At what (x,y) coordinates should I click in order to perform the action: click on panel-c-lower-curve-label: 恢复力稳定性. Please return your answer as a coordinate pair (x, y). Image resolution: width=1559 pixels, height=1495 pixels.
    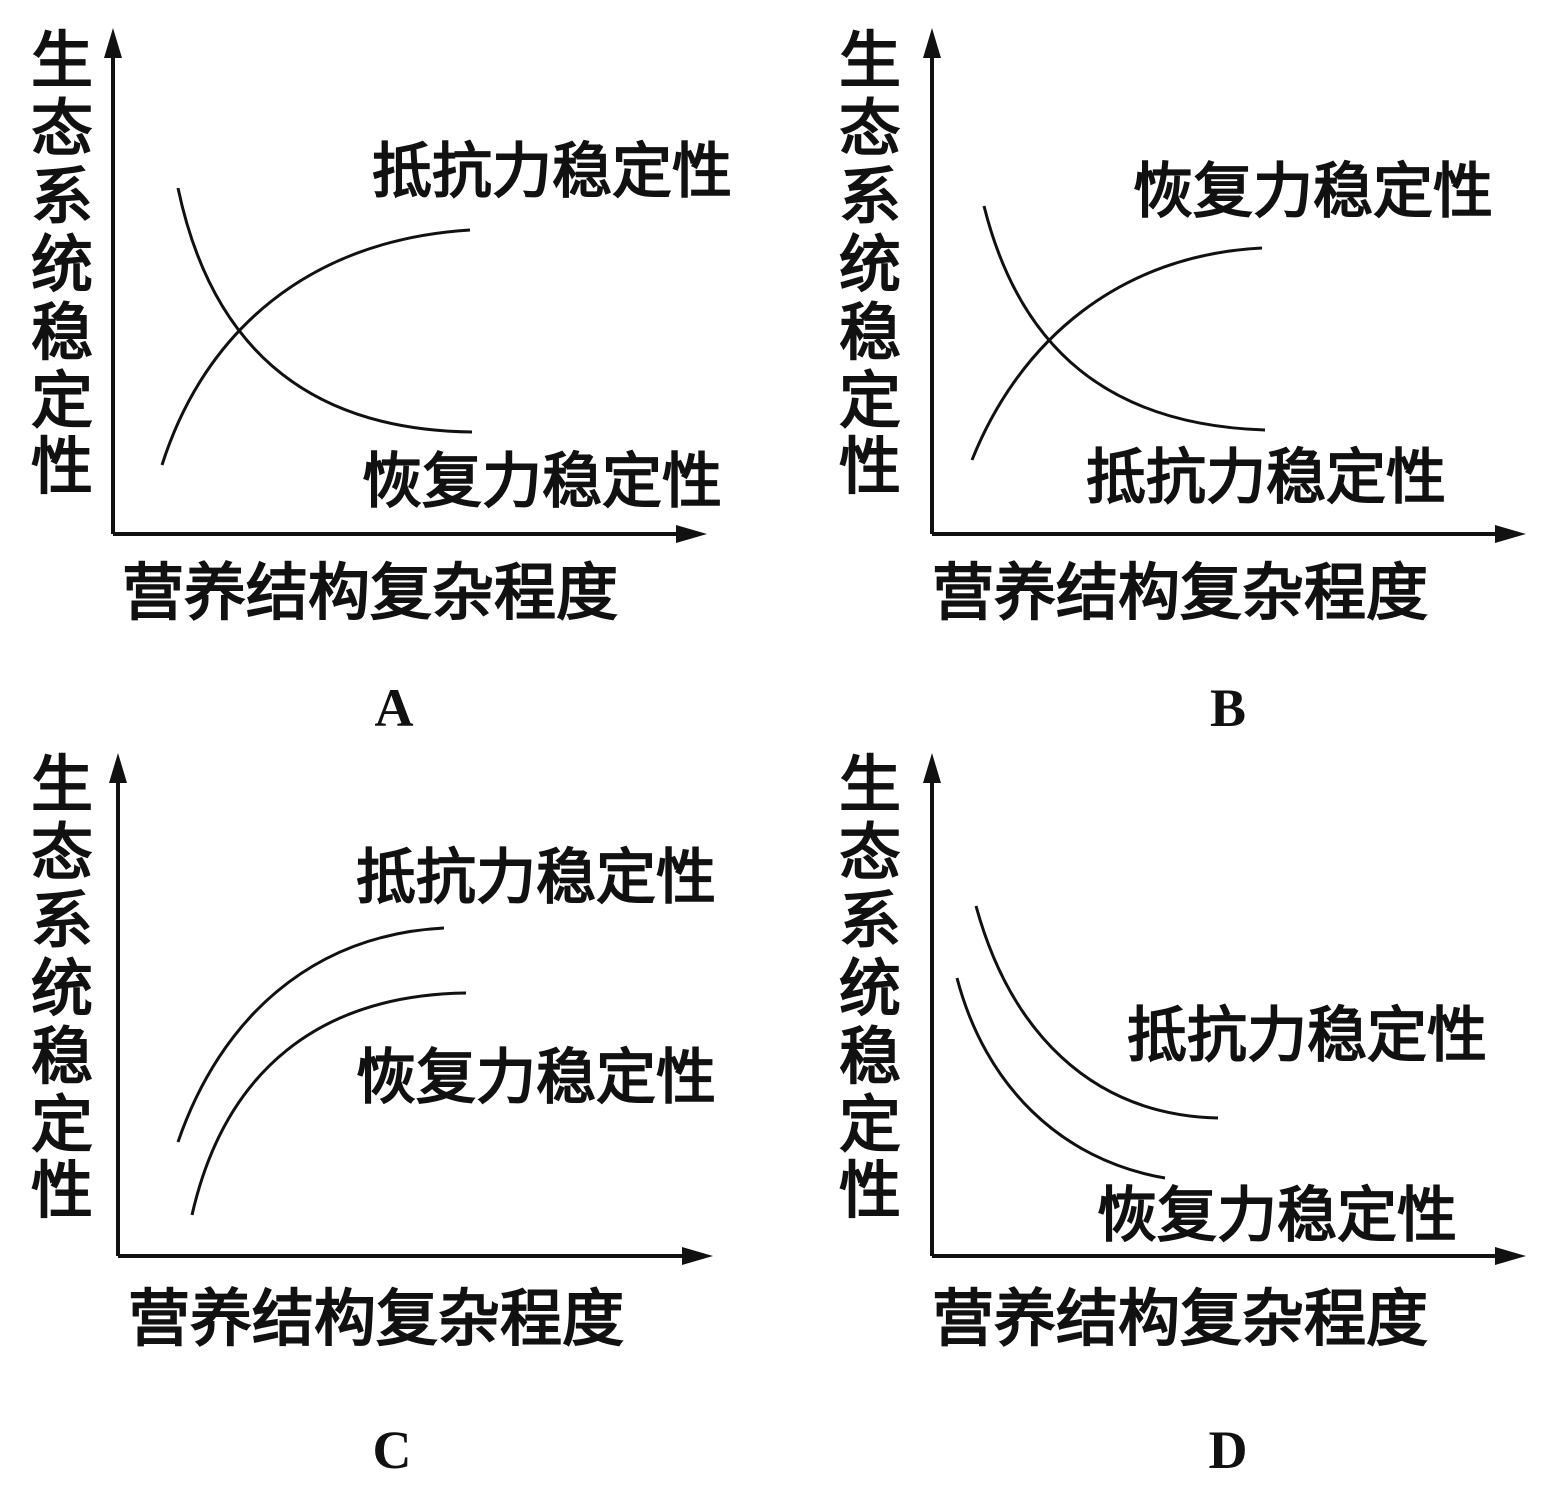
    Looking at the image, I should click on (536, 1078).